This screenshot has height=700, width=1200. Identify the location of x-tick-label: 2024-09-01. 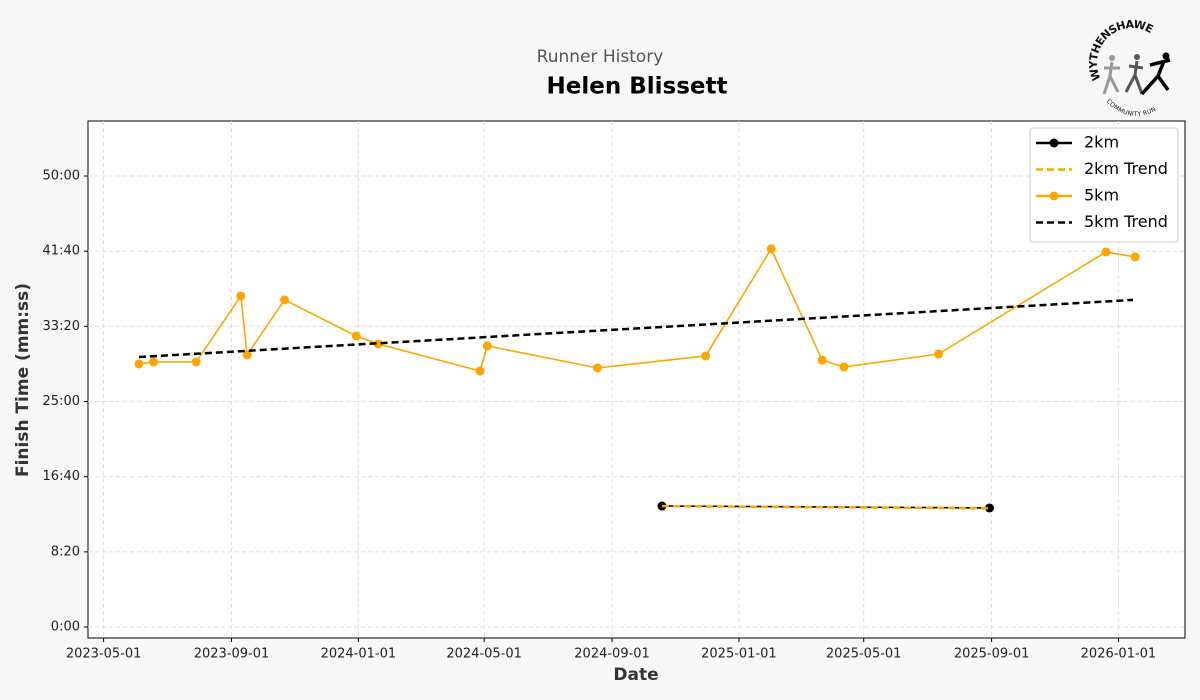
(612, 654).